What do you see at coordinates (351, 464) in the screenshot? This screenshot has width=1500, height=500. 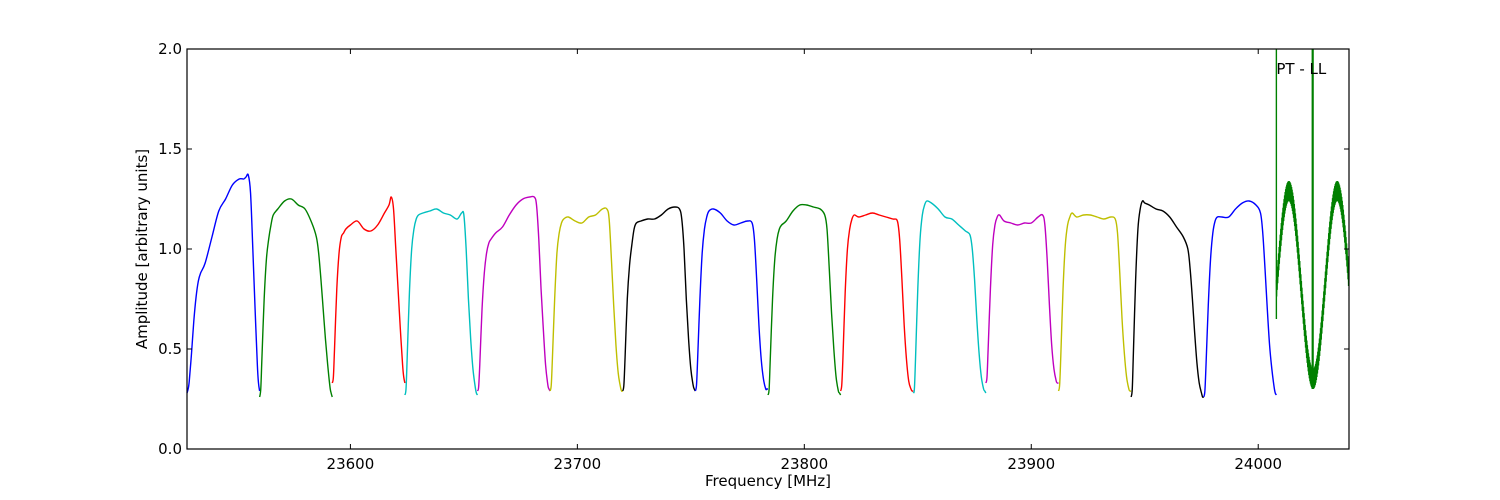 I see `x-tick-label: 23600` at bounding box center [351, 464].